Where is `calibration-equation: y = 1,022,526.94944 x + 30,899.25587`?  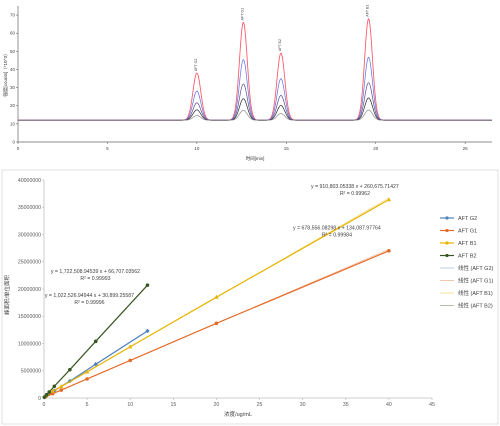 calibration-equation: y = 1,022,526.94944 x + 30,899.25587 is located at coordinates (89, 296).